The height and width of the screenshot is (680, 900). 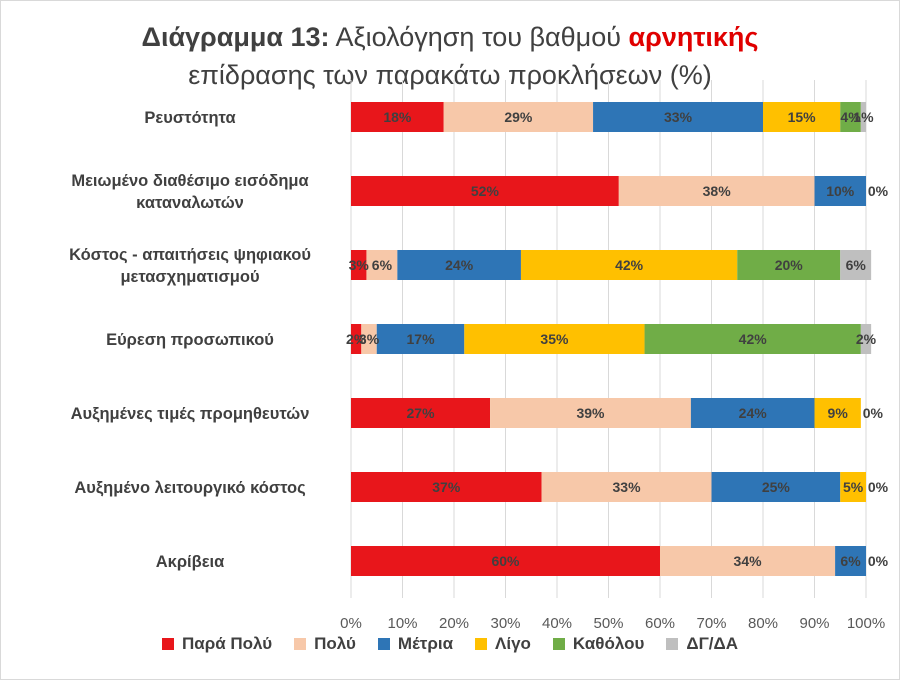 What do you see at coordinates (454, 623) in the screenshot?
I see `x-tick-label: 20%` at bounding box center [454, 623].